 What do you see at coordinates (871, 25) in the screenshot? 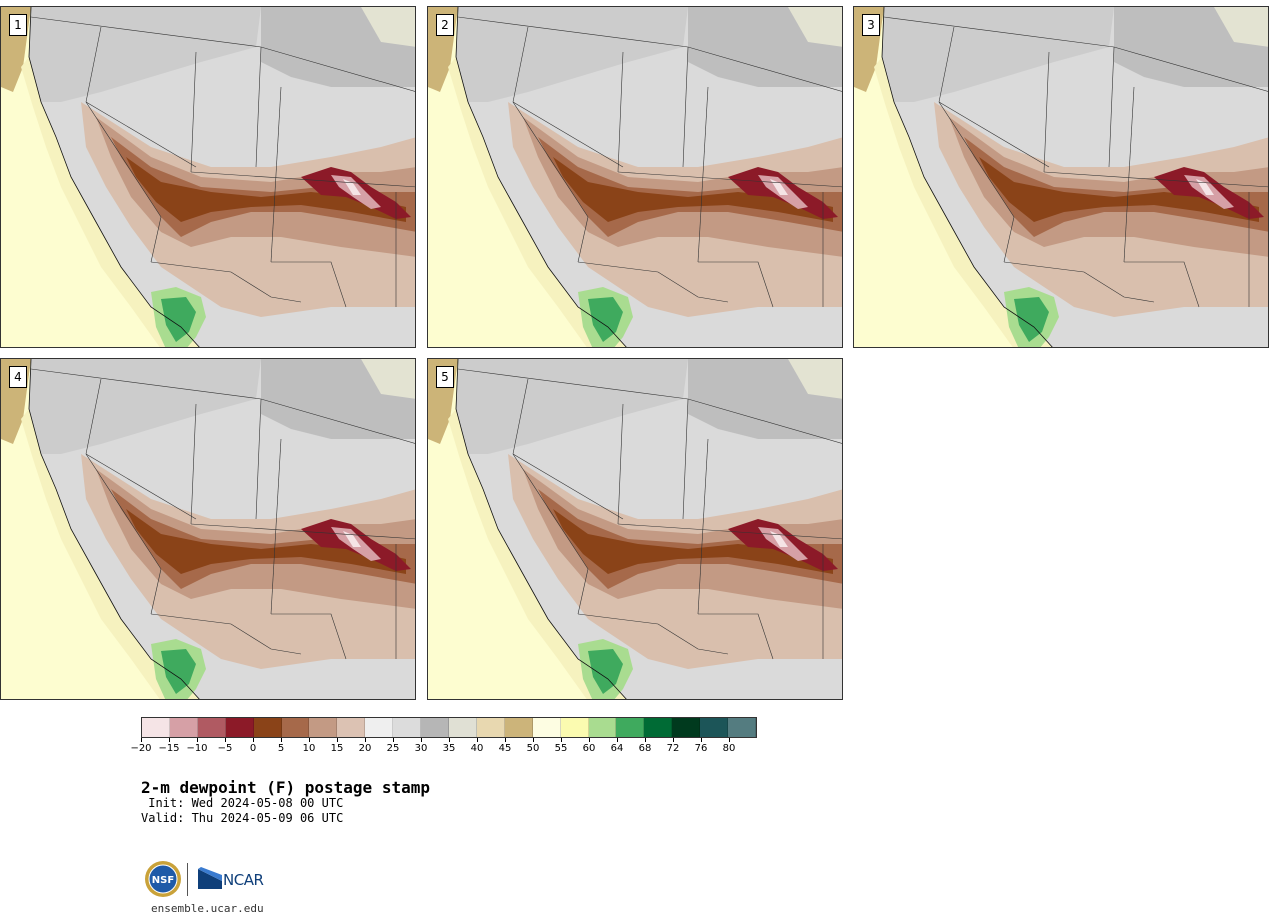
I see `panel-number: 3` at bounding box center [871, 25].